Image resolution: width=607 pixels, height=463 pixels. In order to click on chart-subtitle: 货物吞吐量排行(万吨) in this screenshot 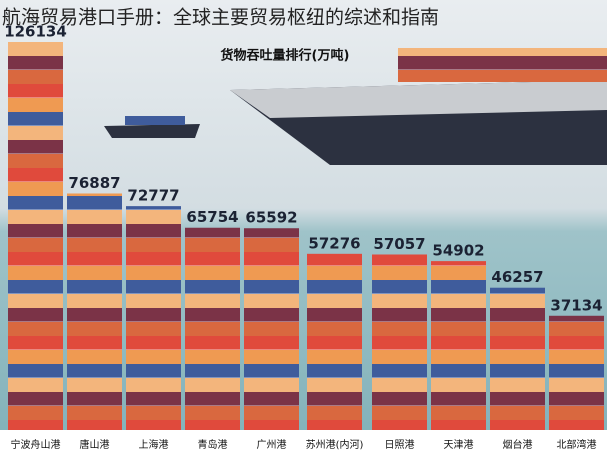, I will do `click(285, 56)`.